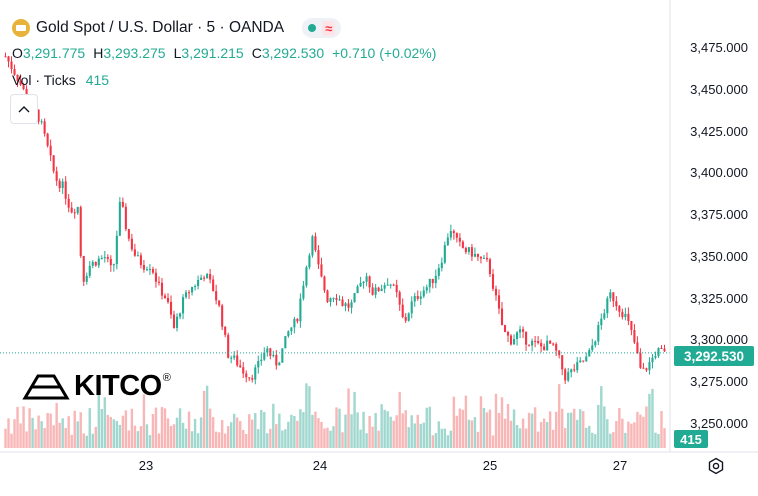 The height and width of the screenshot is (496, 758). I want to click on collapse-legend-button, so click(24, 109).